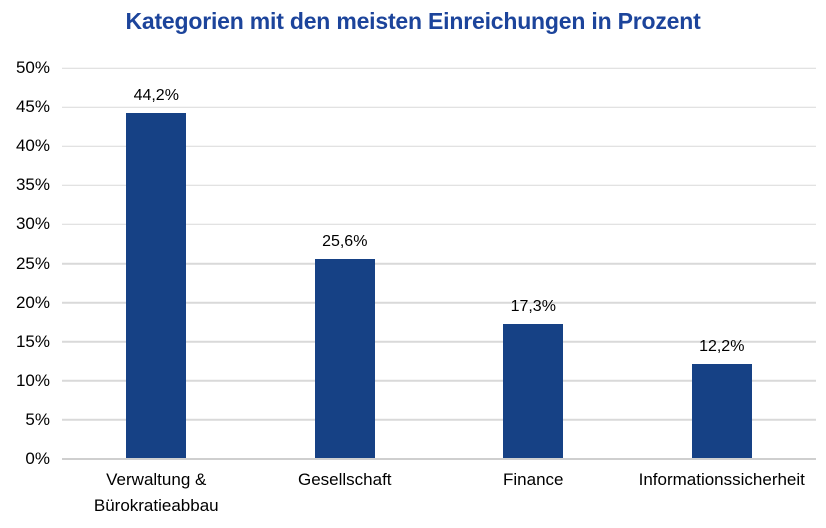 This screenshot has height=528, width=826. I want to click on x-axis-category-label: Verwaltung & Bürokratieabbau, so click(156, 493).